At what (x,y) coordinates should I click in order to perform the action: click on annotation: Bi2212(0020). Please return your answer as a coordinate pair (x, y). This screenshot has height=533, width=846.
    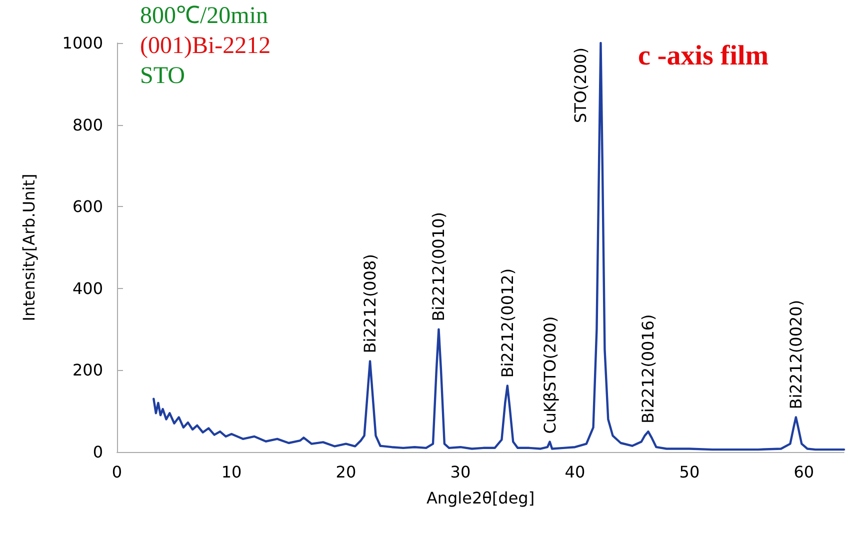
    Looking at the image, I should click on (796, 355).